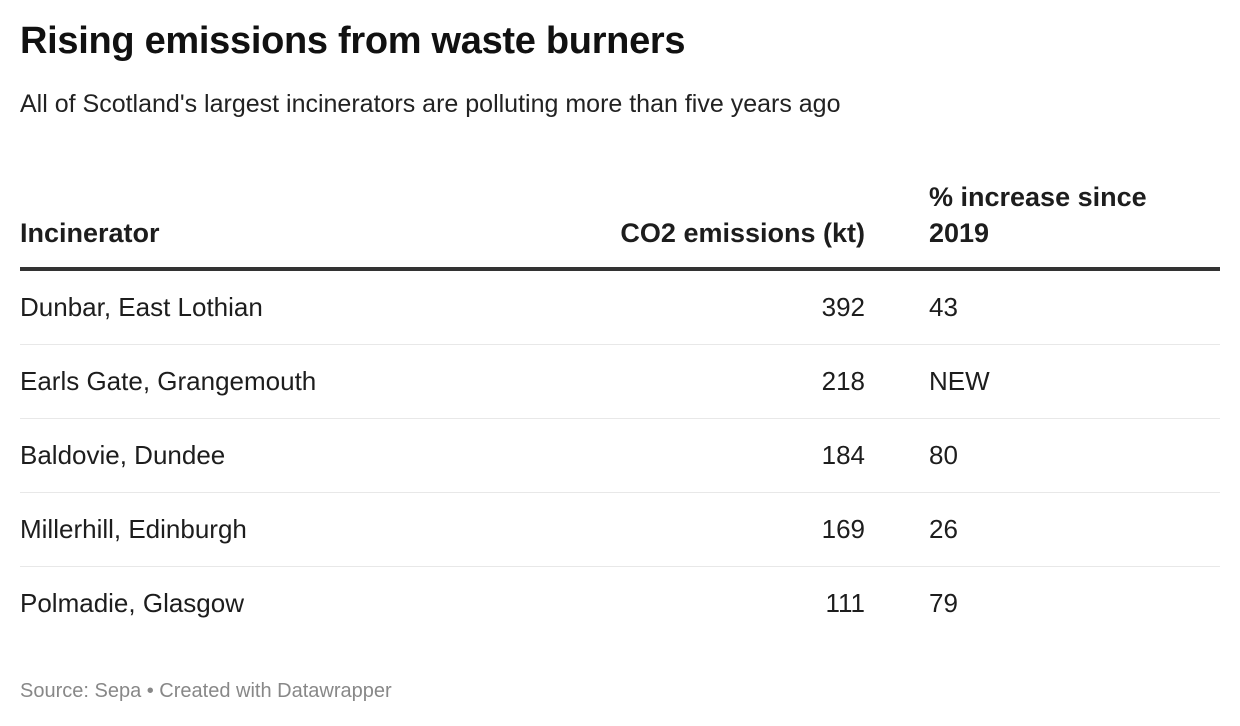 The image size is (1240, 726). I want to click on column-header-co2: CO2 emissions (kt), so click(742, 233).